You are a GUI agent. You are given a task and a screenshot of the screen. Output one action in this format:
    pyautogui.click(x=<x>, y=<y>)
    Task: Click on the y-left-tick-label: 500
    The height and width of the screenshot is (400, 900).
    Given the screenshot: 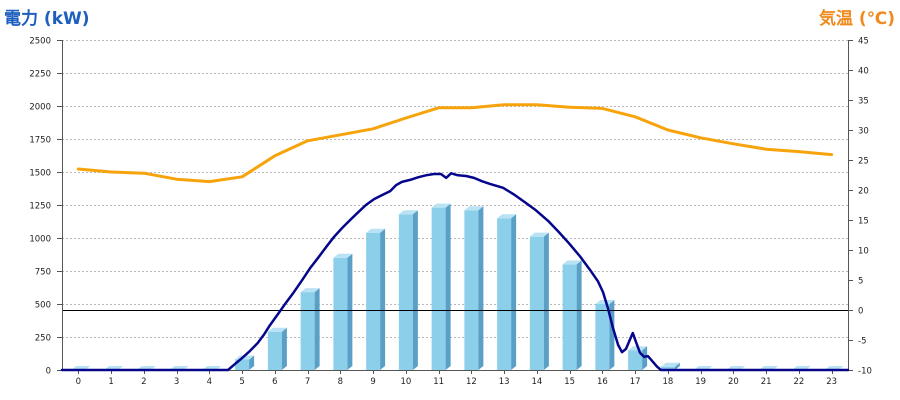 What is the action you would take?
    pyautogui.click(x=43, y=305)
    